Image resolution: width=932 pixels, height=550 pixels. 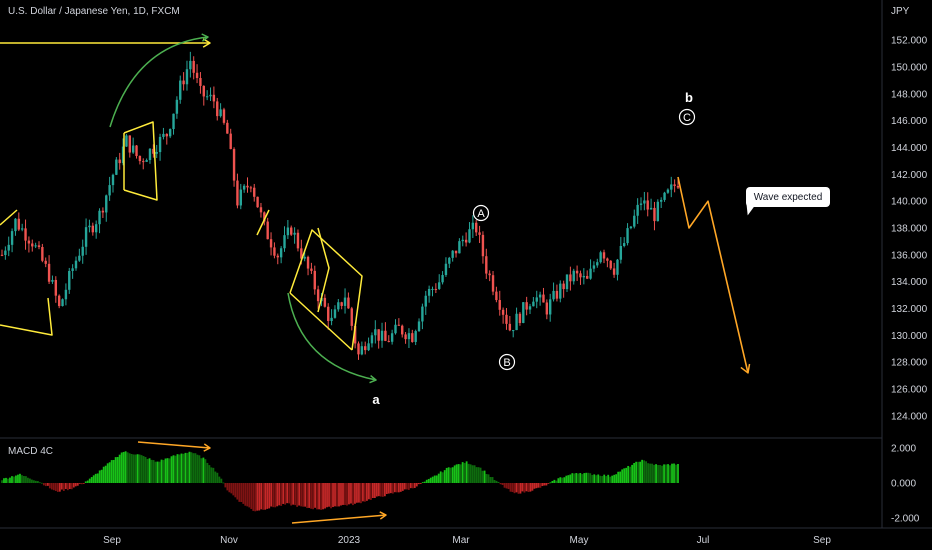 I want to click on macd-divergence-top, so click(x=174, y=445).